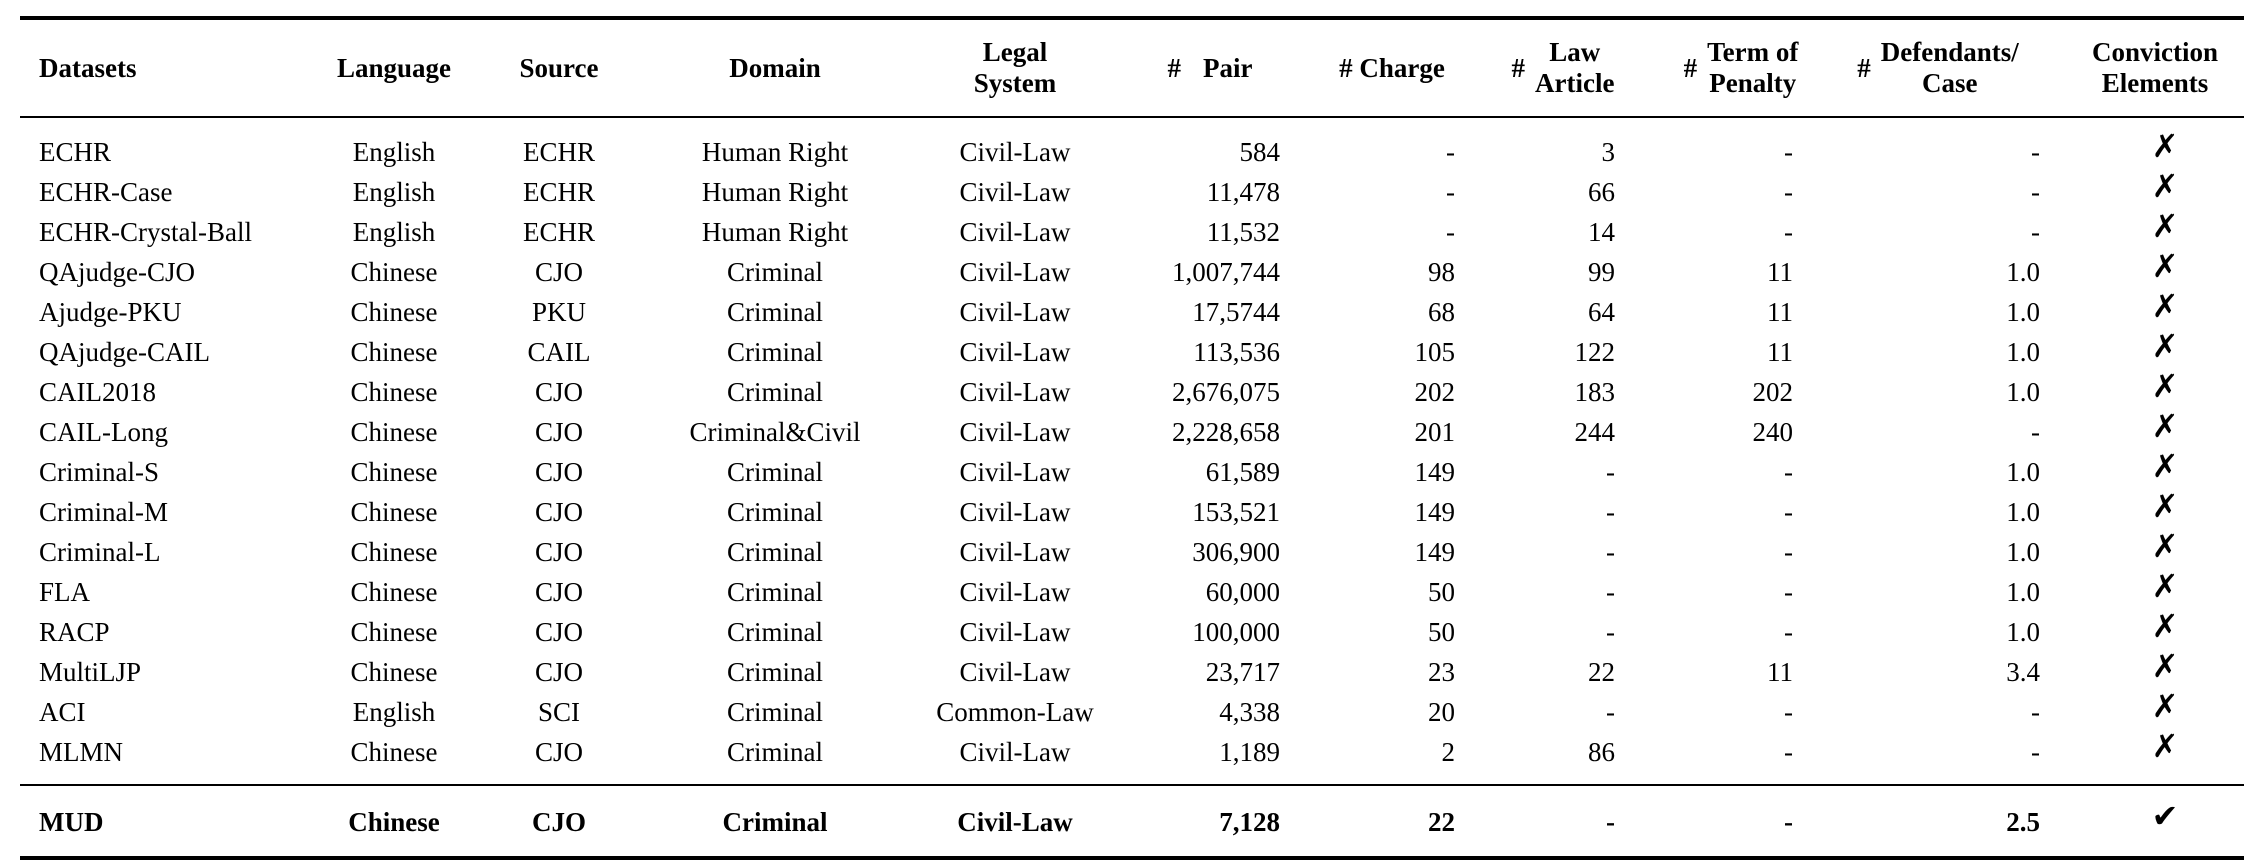  I want to click on header-pair: # Pair, so click(1210, 68).